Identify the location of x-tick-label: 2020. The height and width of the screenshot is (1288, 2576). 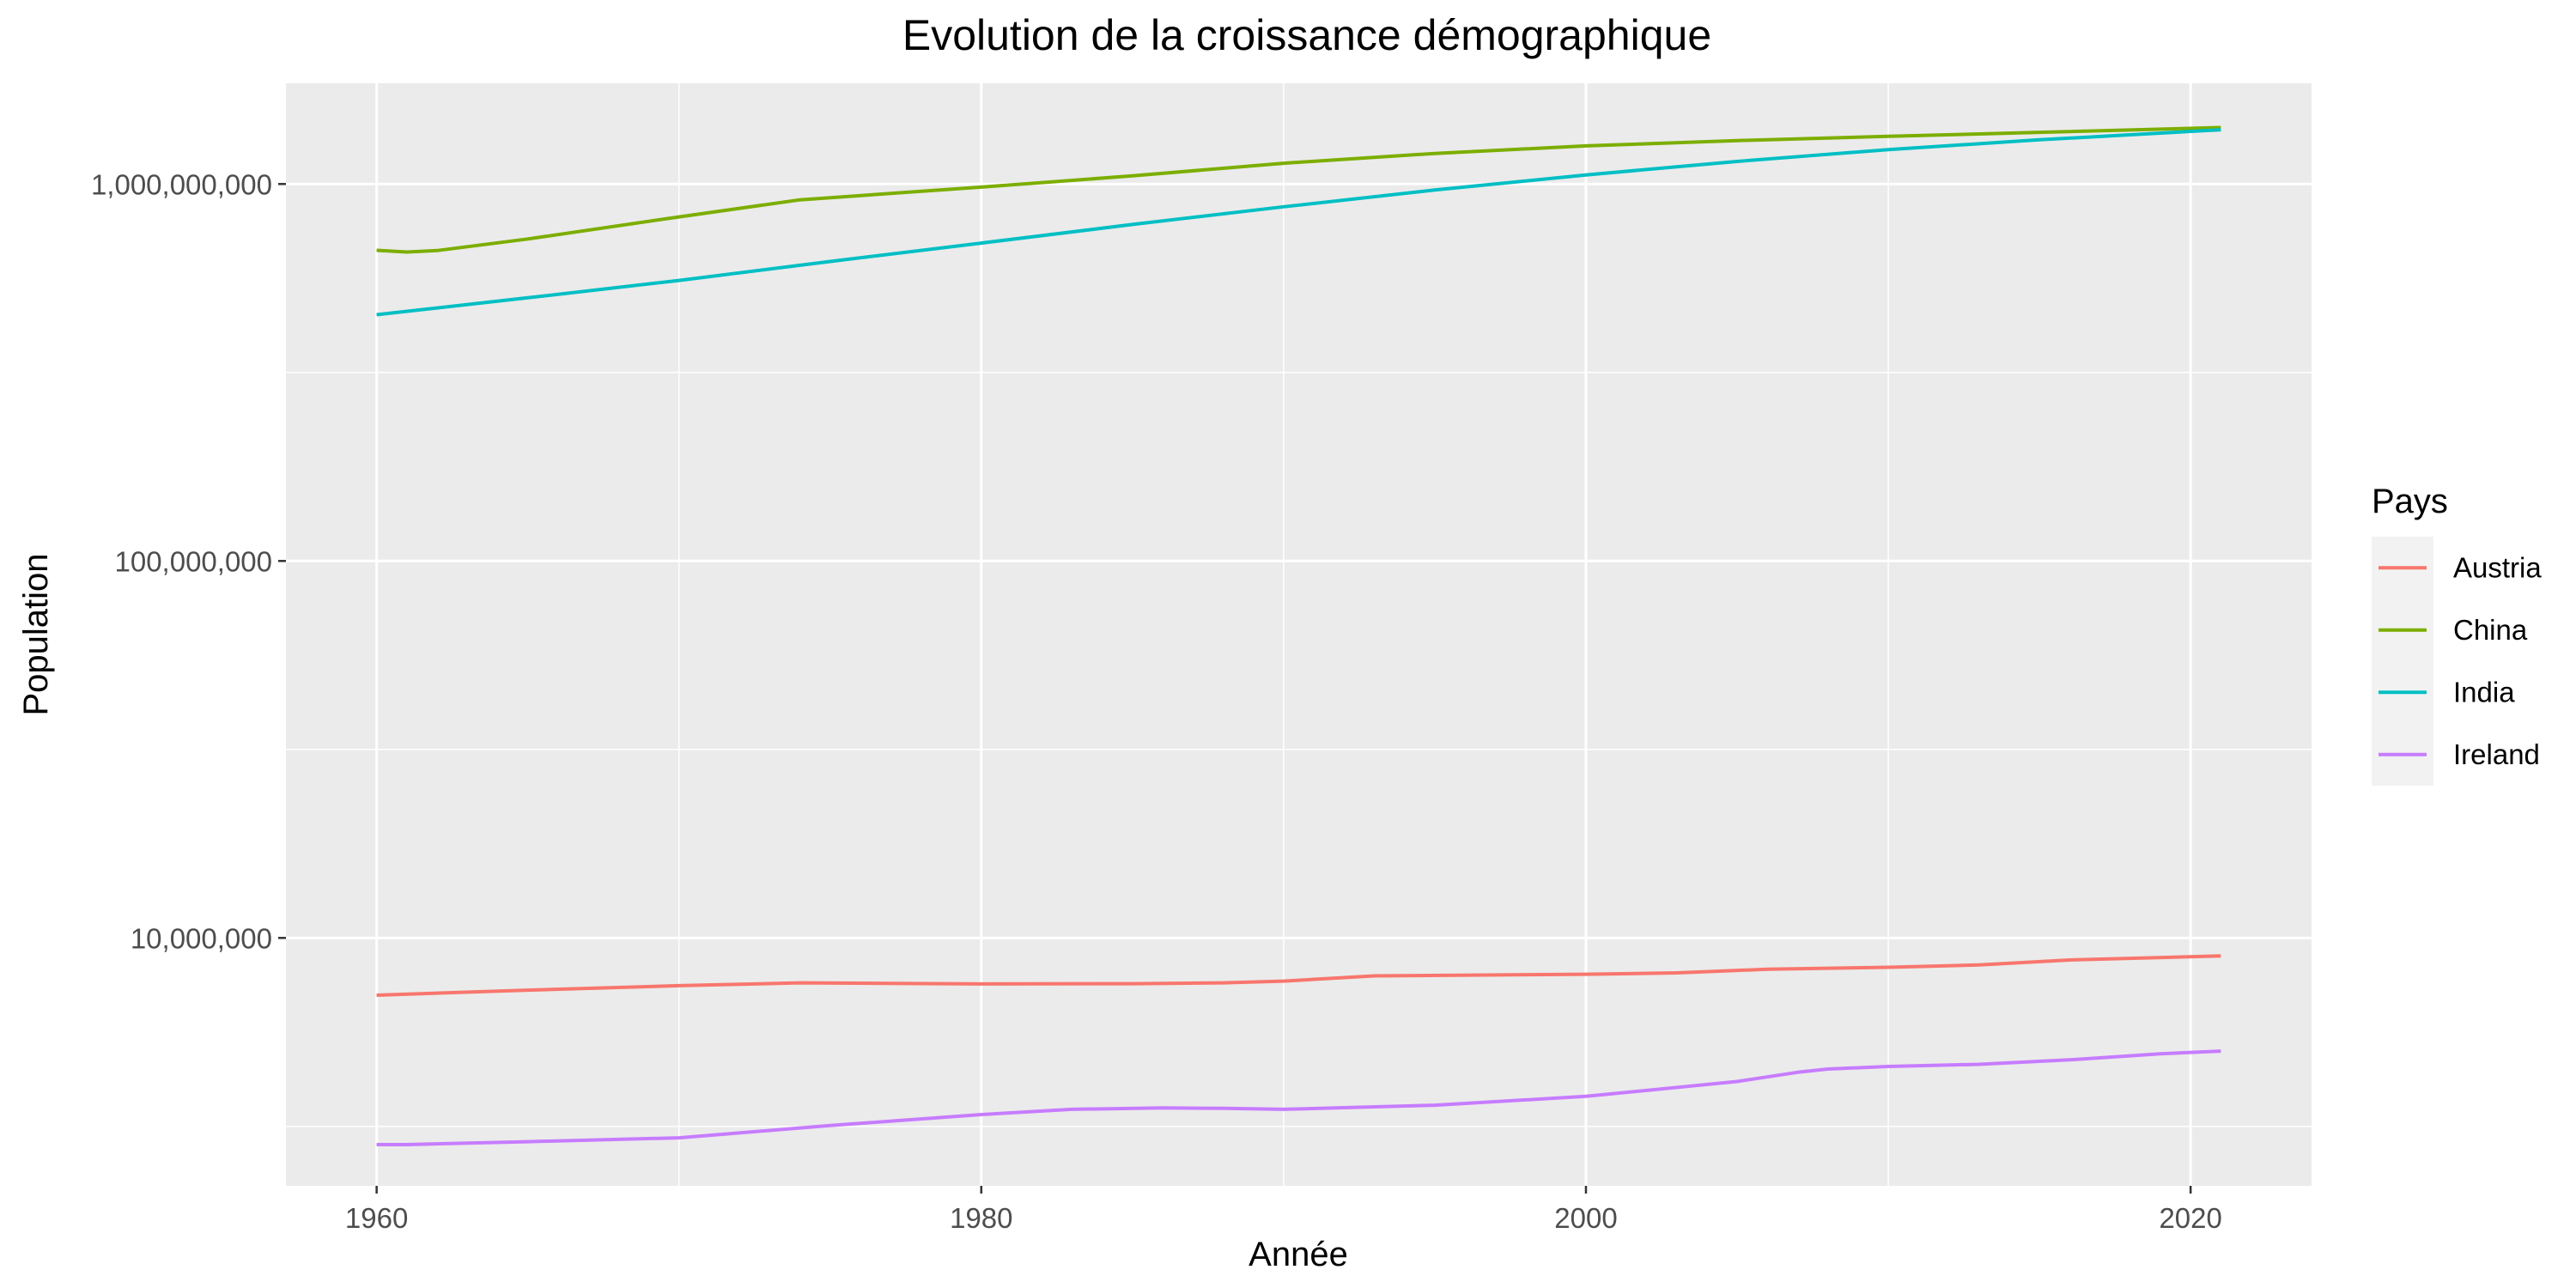
(2190, 1218).